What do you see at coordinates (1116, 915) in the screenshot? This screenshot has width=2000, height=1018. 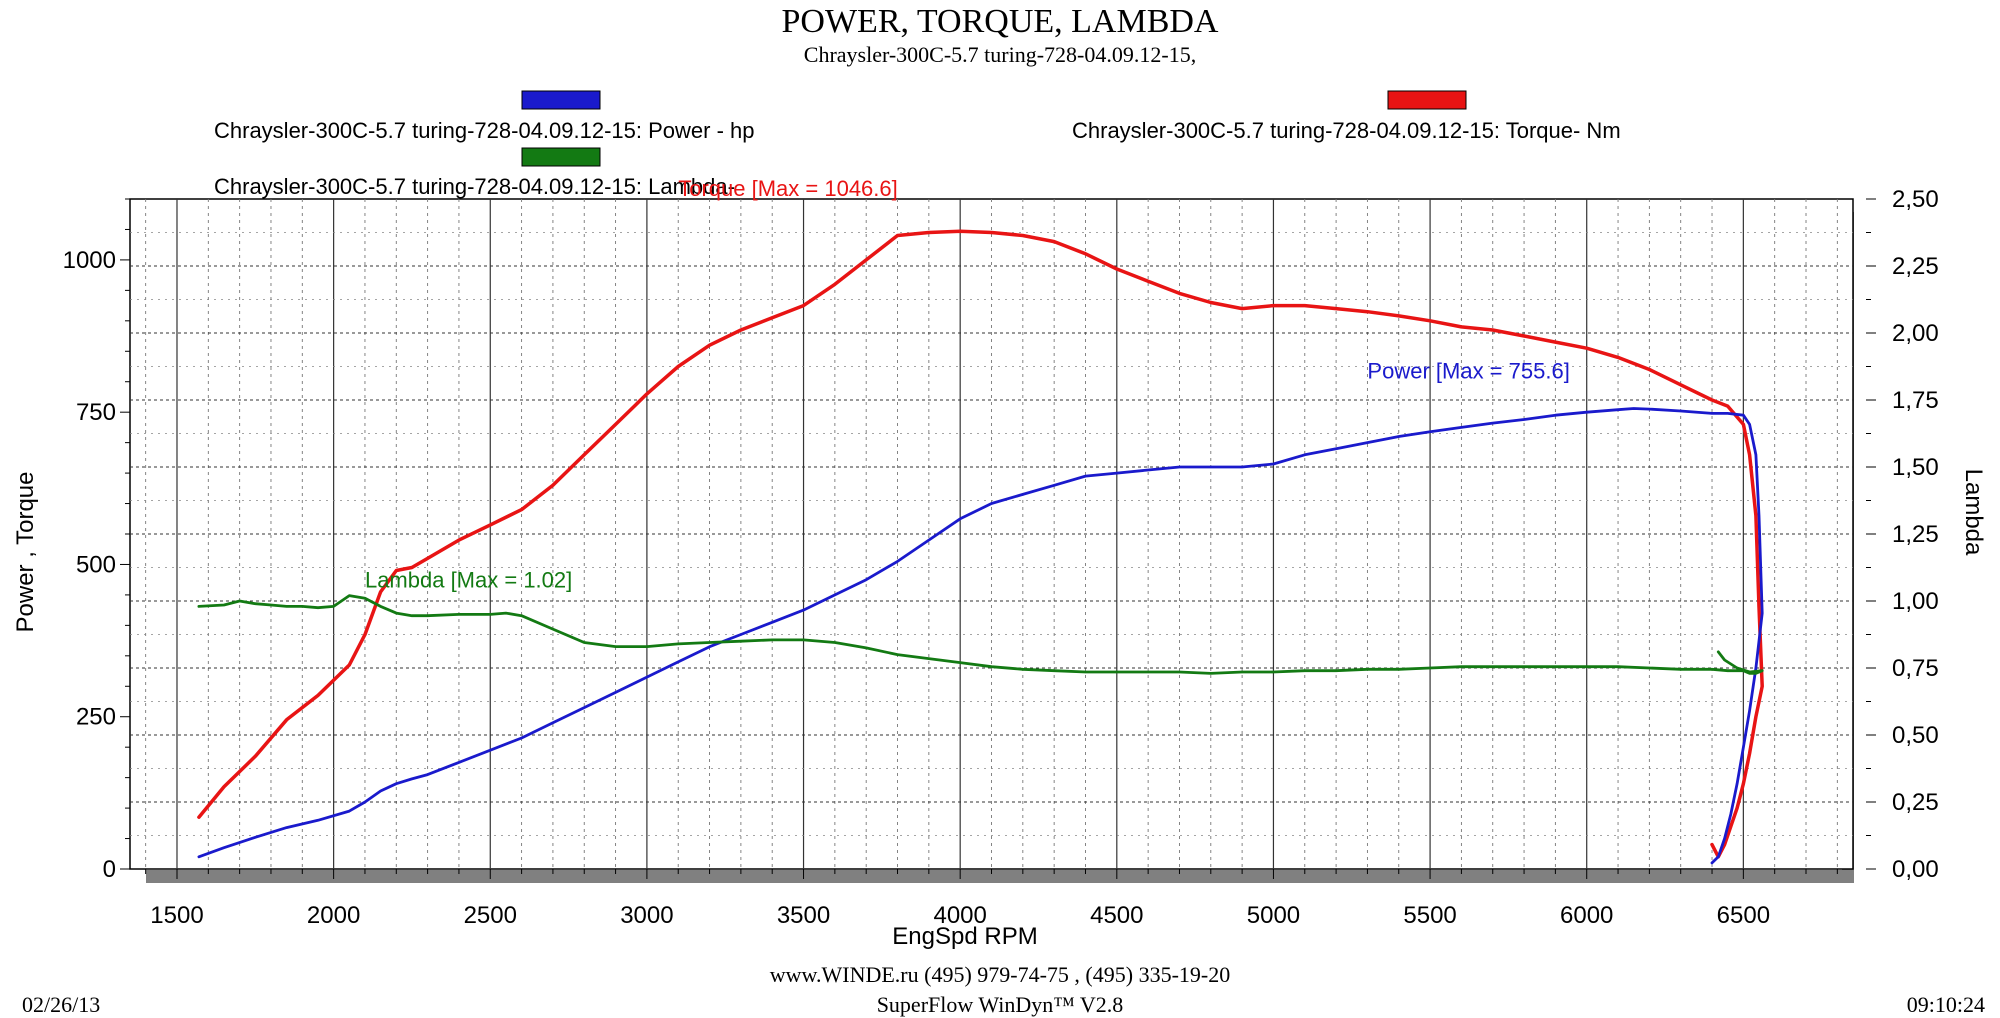 I see `x-tick-label: 4500` at bounding box center [1116, 915].